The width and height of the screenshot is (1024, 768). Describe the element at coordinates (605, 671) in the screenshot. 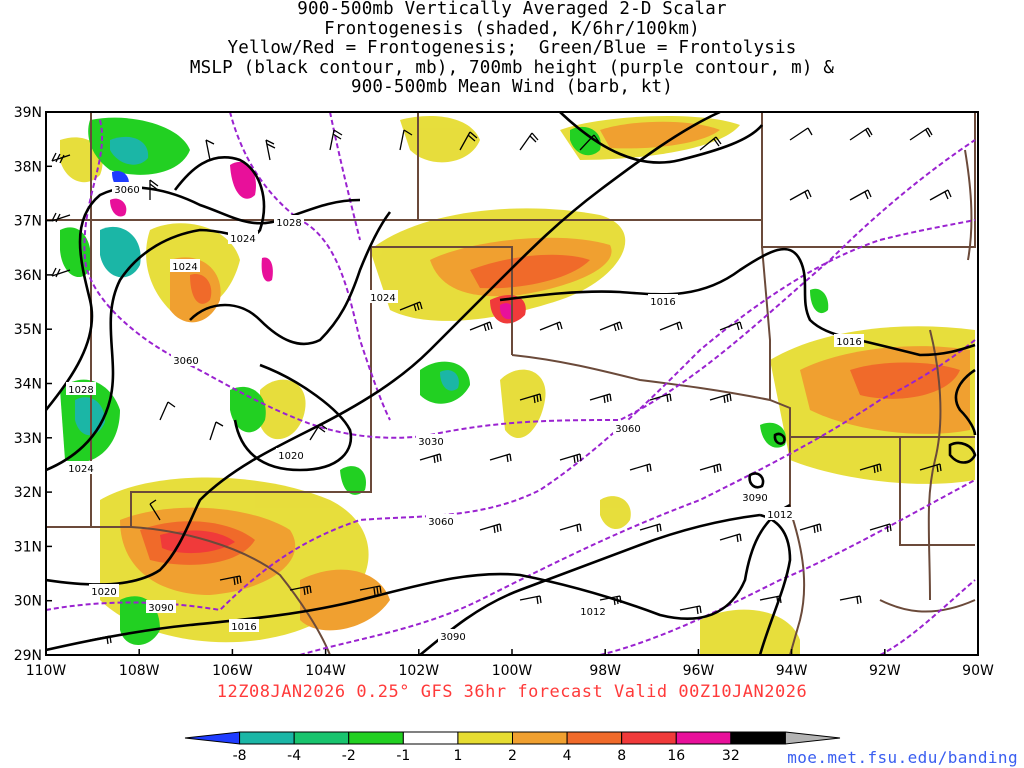

I see `lon-tick-label: 98W` at that location.